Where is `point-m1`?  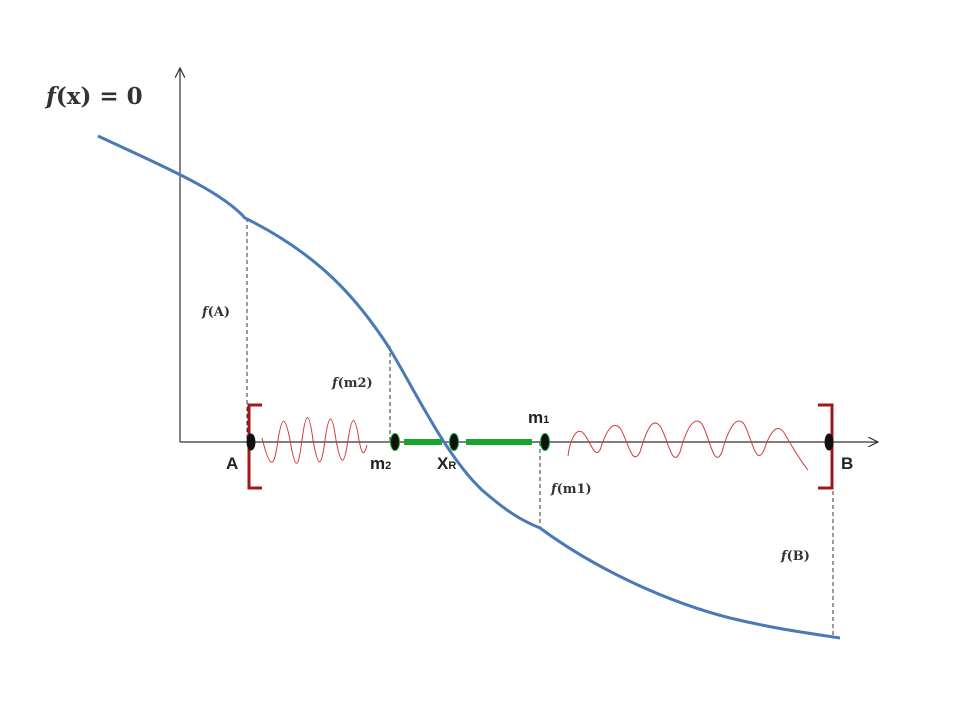
point-m1 is located at coordinates (545, 442).